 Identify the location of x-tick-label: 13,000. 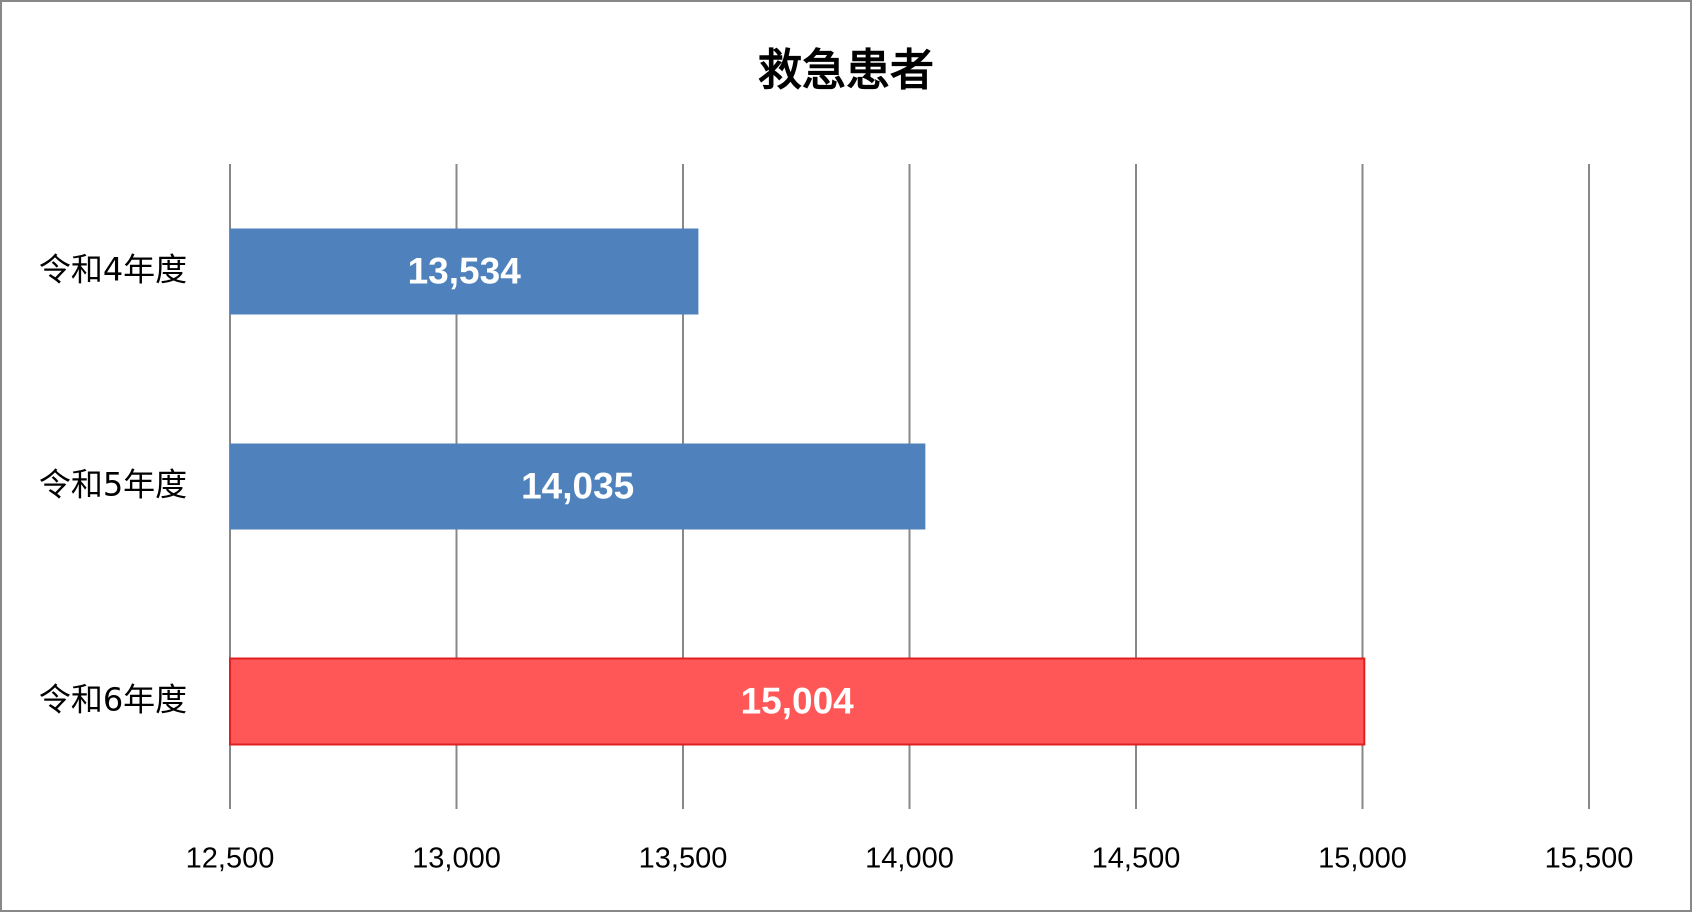
(456, 859).